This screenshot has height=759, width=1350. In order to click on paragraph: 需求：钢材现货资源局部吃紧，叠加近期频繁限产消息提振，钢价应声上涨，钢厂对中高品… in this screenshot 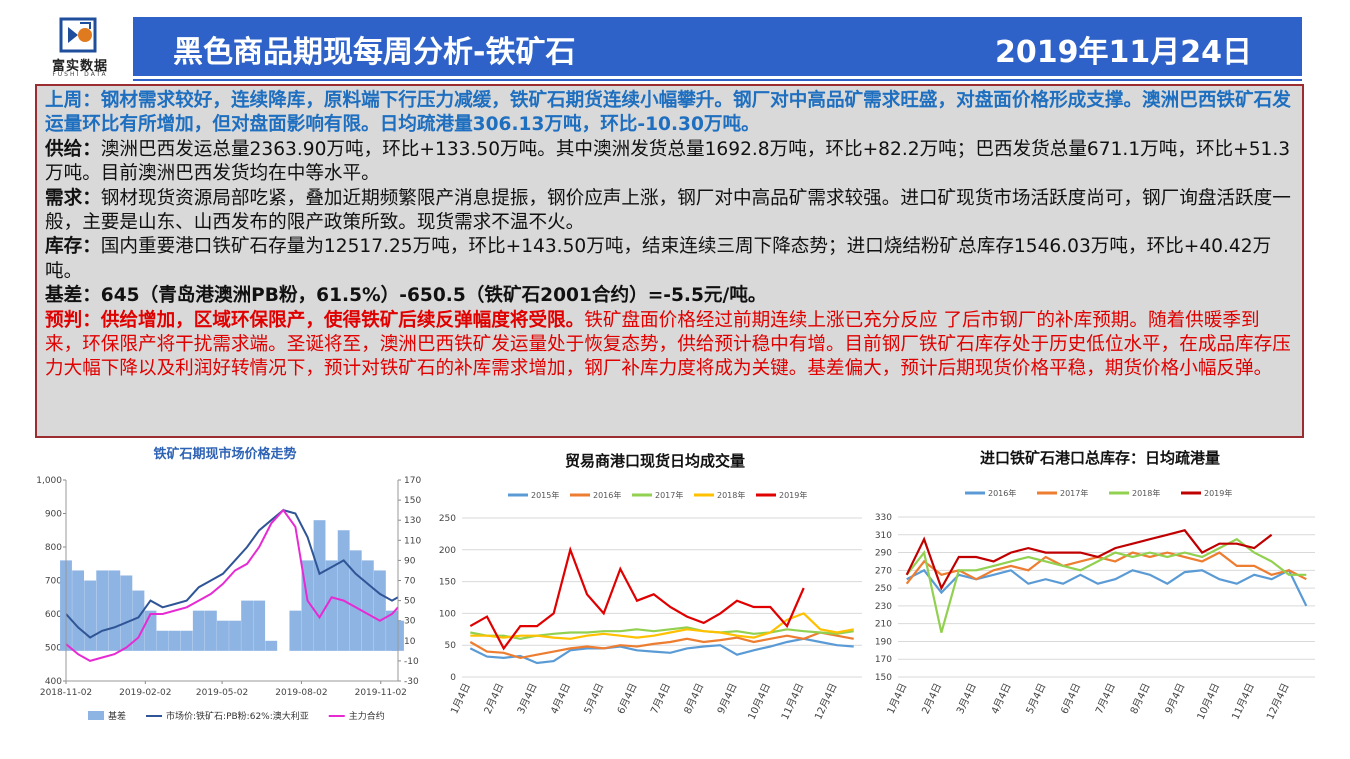, I will do `click(669, 211)`.